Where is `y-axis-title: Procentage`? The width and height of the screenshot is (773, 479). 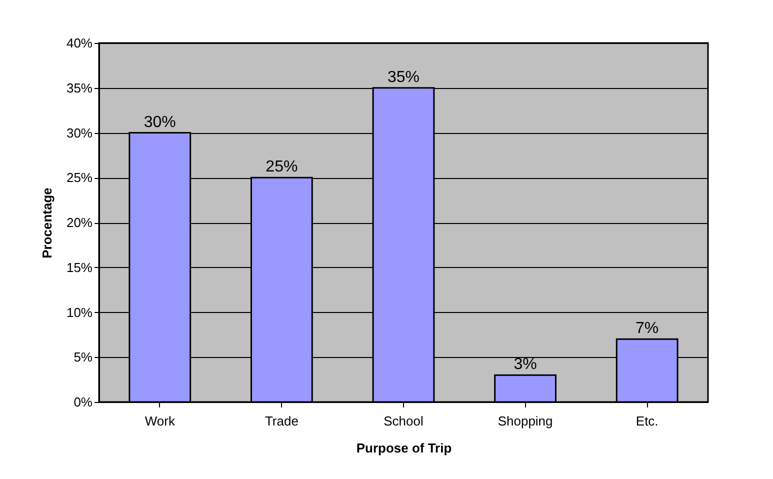 y-axis-title: Procentage is located at coordinates (46, 223).